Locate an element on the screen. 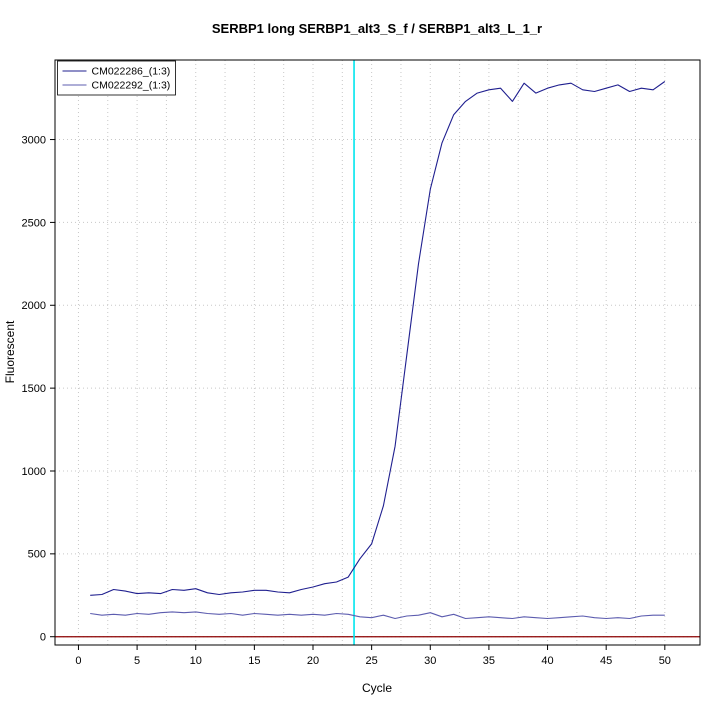 This screenshot has height=720, width=720. x-tick-label: 5 is located at coordinates (137, 661).